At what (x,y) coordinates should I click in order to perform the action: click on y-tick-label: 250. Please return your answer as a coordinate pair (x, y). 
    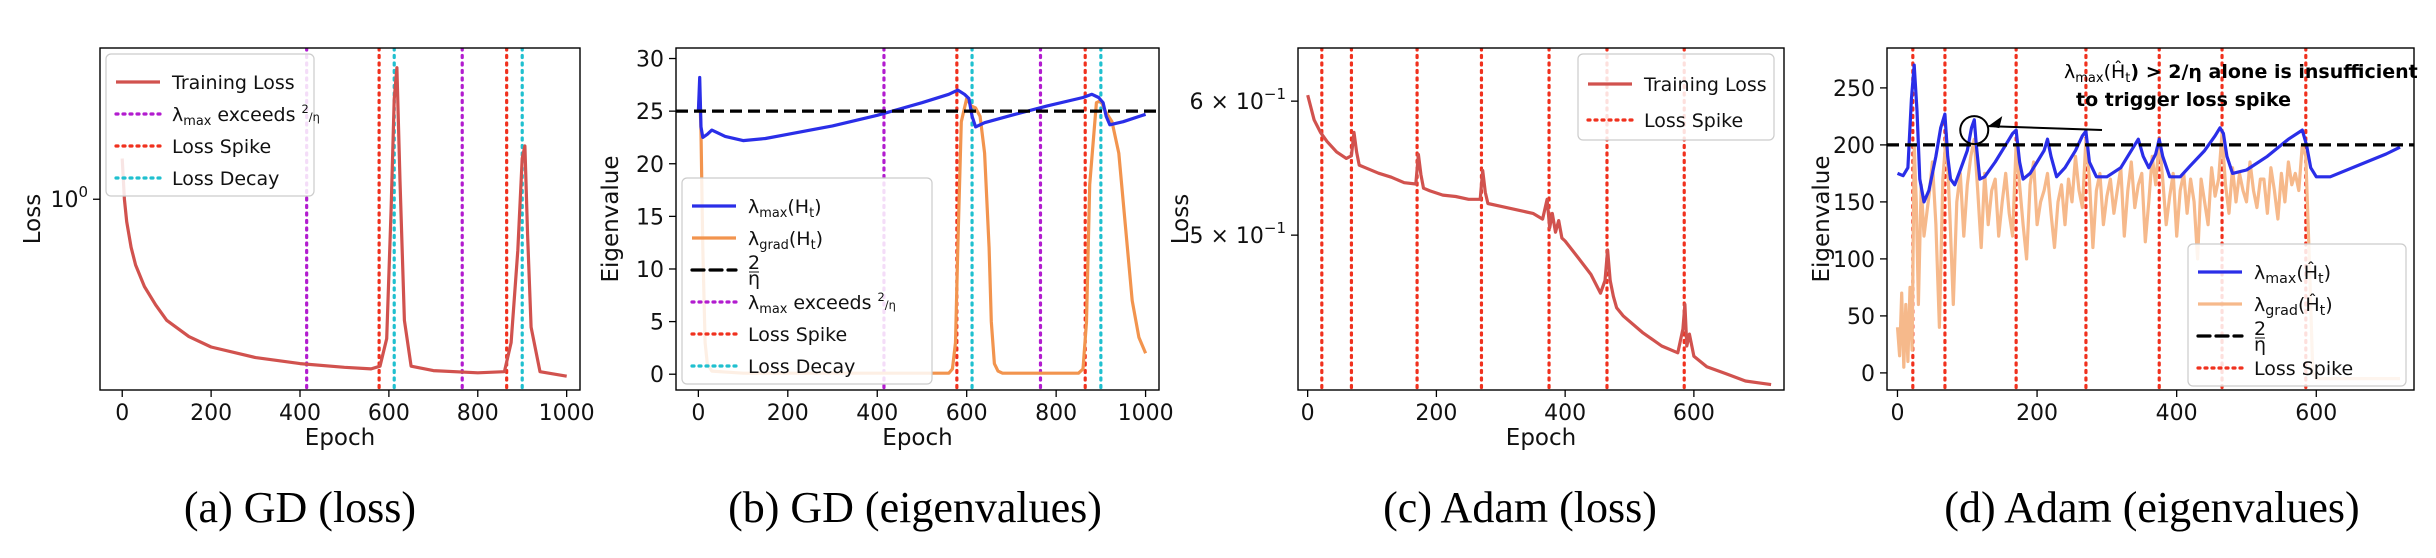
    Looking at the image, I should click on (1854, 89).